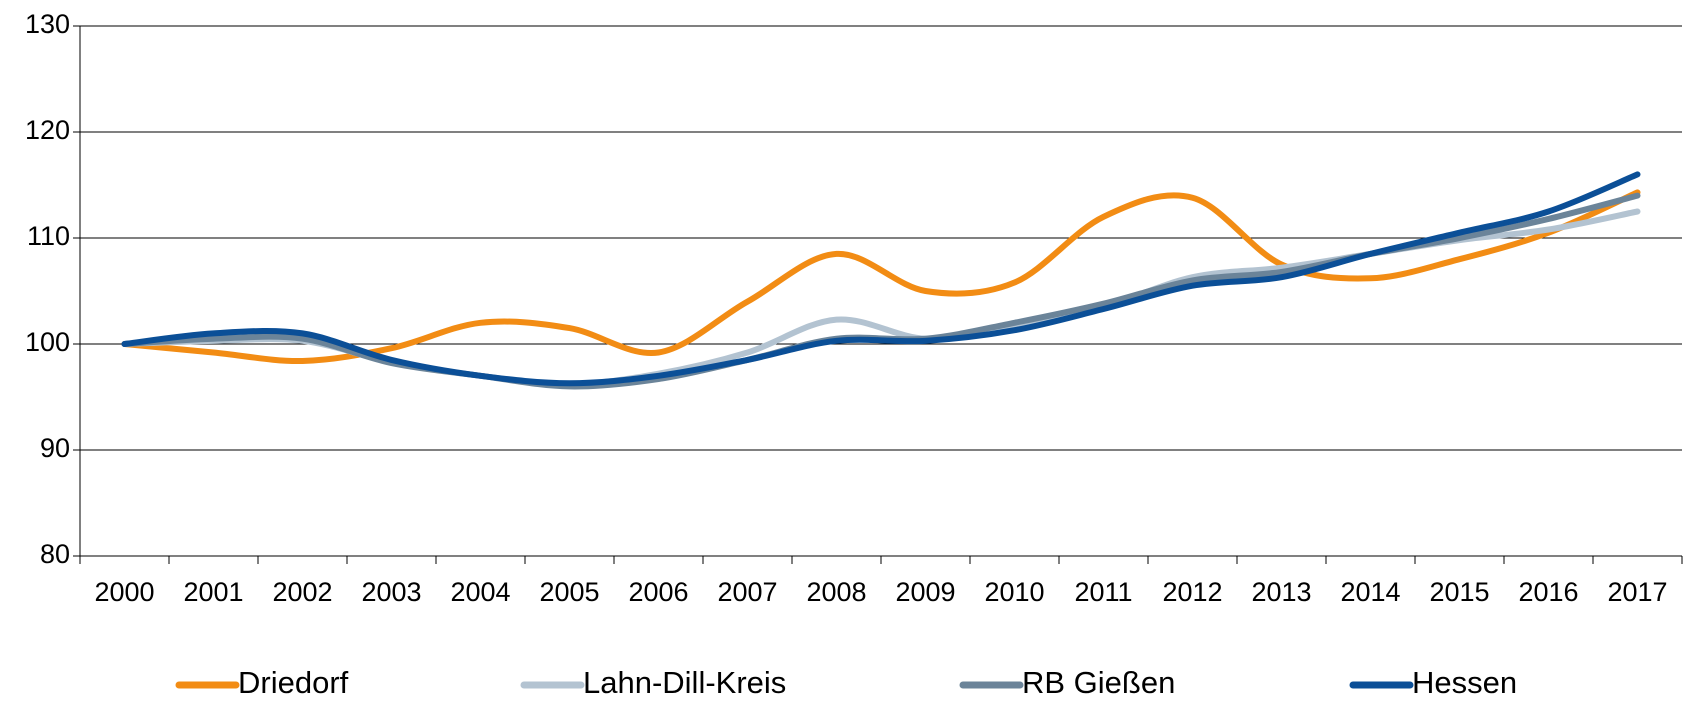 This screenshot has width=1684, height=707. I want to click on x-tick-label: 2003, so click(391, 592).